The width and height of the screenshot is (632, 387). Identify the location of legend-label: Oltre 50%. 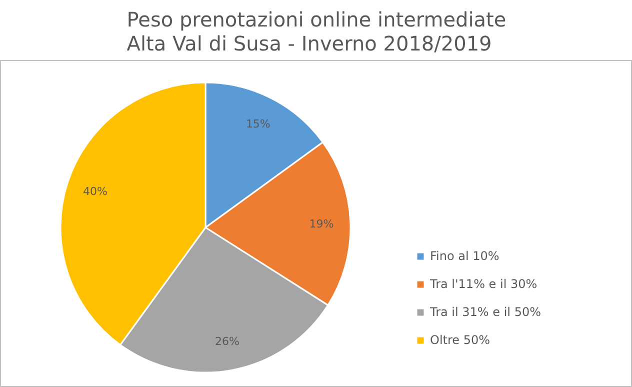
(460, 340).